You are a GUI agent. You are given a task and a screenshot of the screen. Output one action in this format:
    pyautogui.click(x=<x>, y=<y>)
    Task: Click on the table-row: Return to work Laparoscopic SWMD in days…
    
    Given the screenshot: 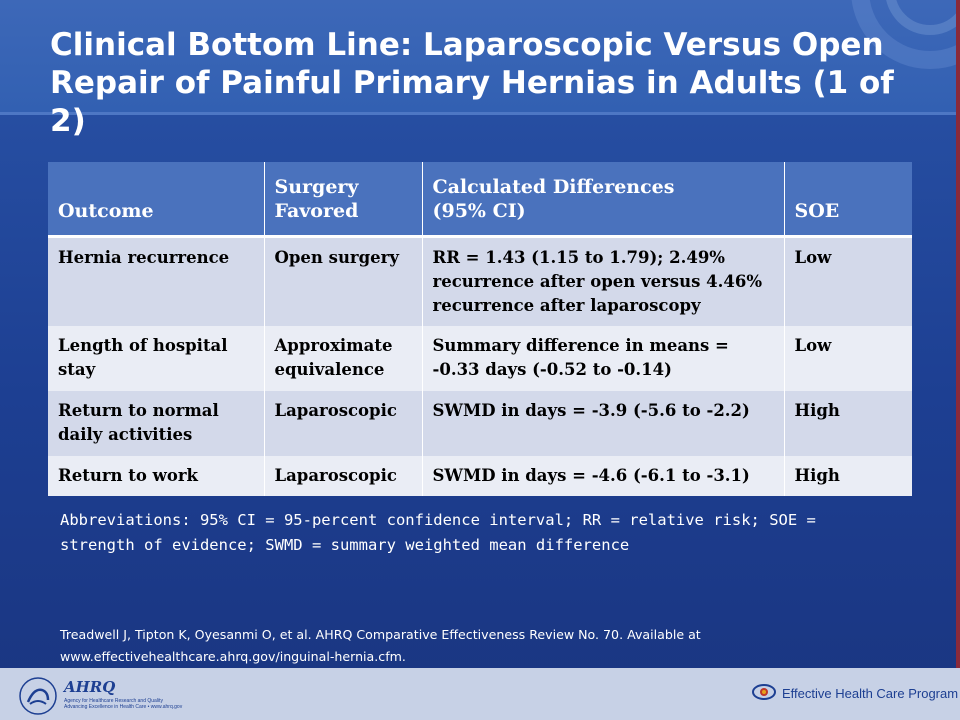 What is the action you would take?
    pyautogui.click(x=480, y=476)
    